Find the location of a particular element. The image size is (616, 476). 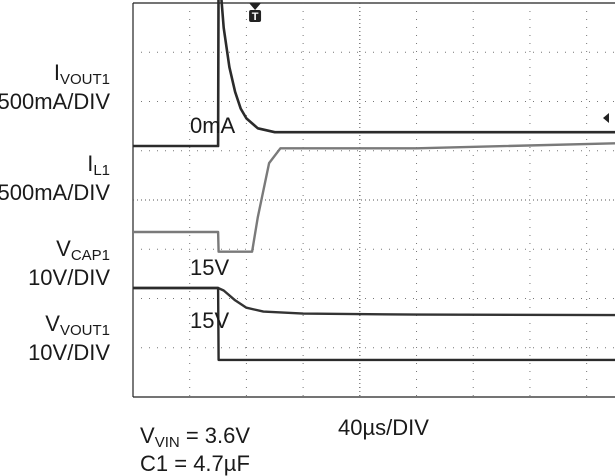

level-arrow is located at coordinates (606, 118).